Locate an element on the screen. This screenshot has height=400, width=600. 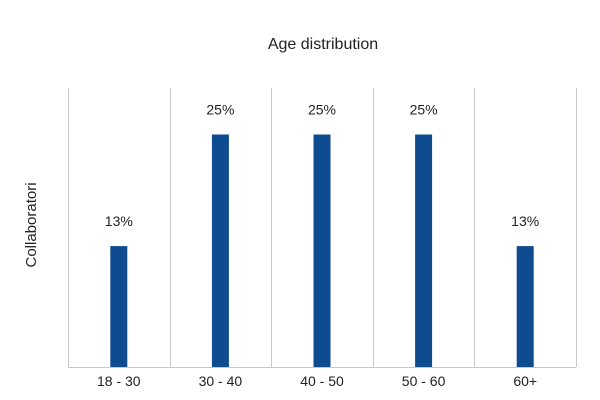
x-tick-label: 30 - 40 is located at coordinates (221, 381).